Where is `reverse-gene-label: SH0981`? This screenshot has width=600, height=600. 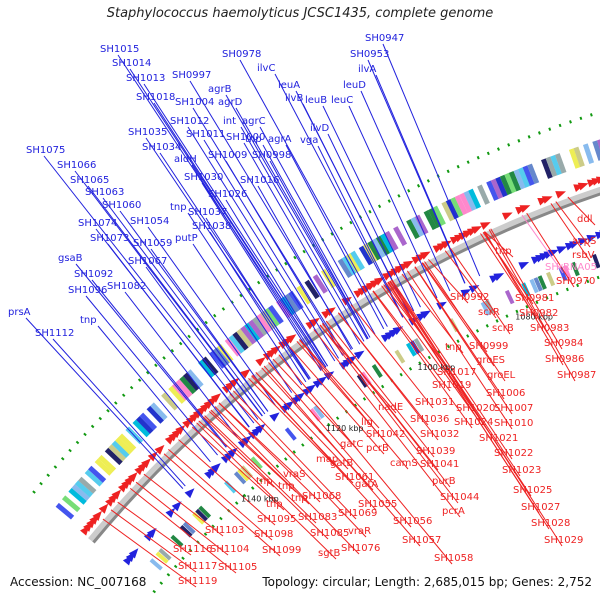 reverse-gene-label: SH0981 is located at coordinates (534, 298).